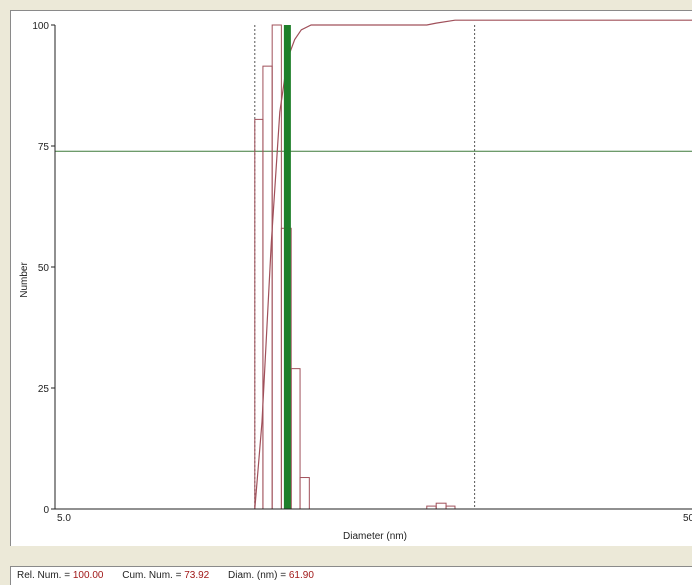 The height and width of the screenshot is (585, 692). I want to click on y-tick-label: 75, so click(44, 147).